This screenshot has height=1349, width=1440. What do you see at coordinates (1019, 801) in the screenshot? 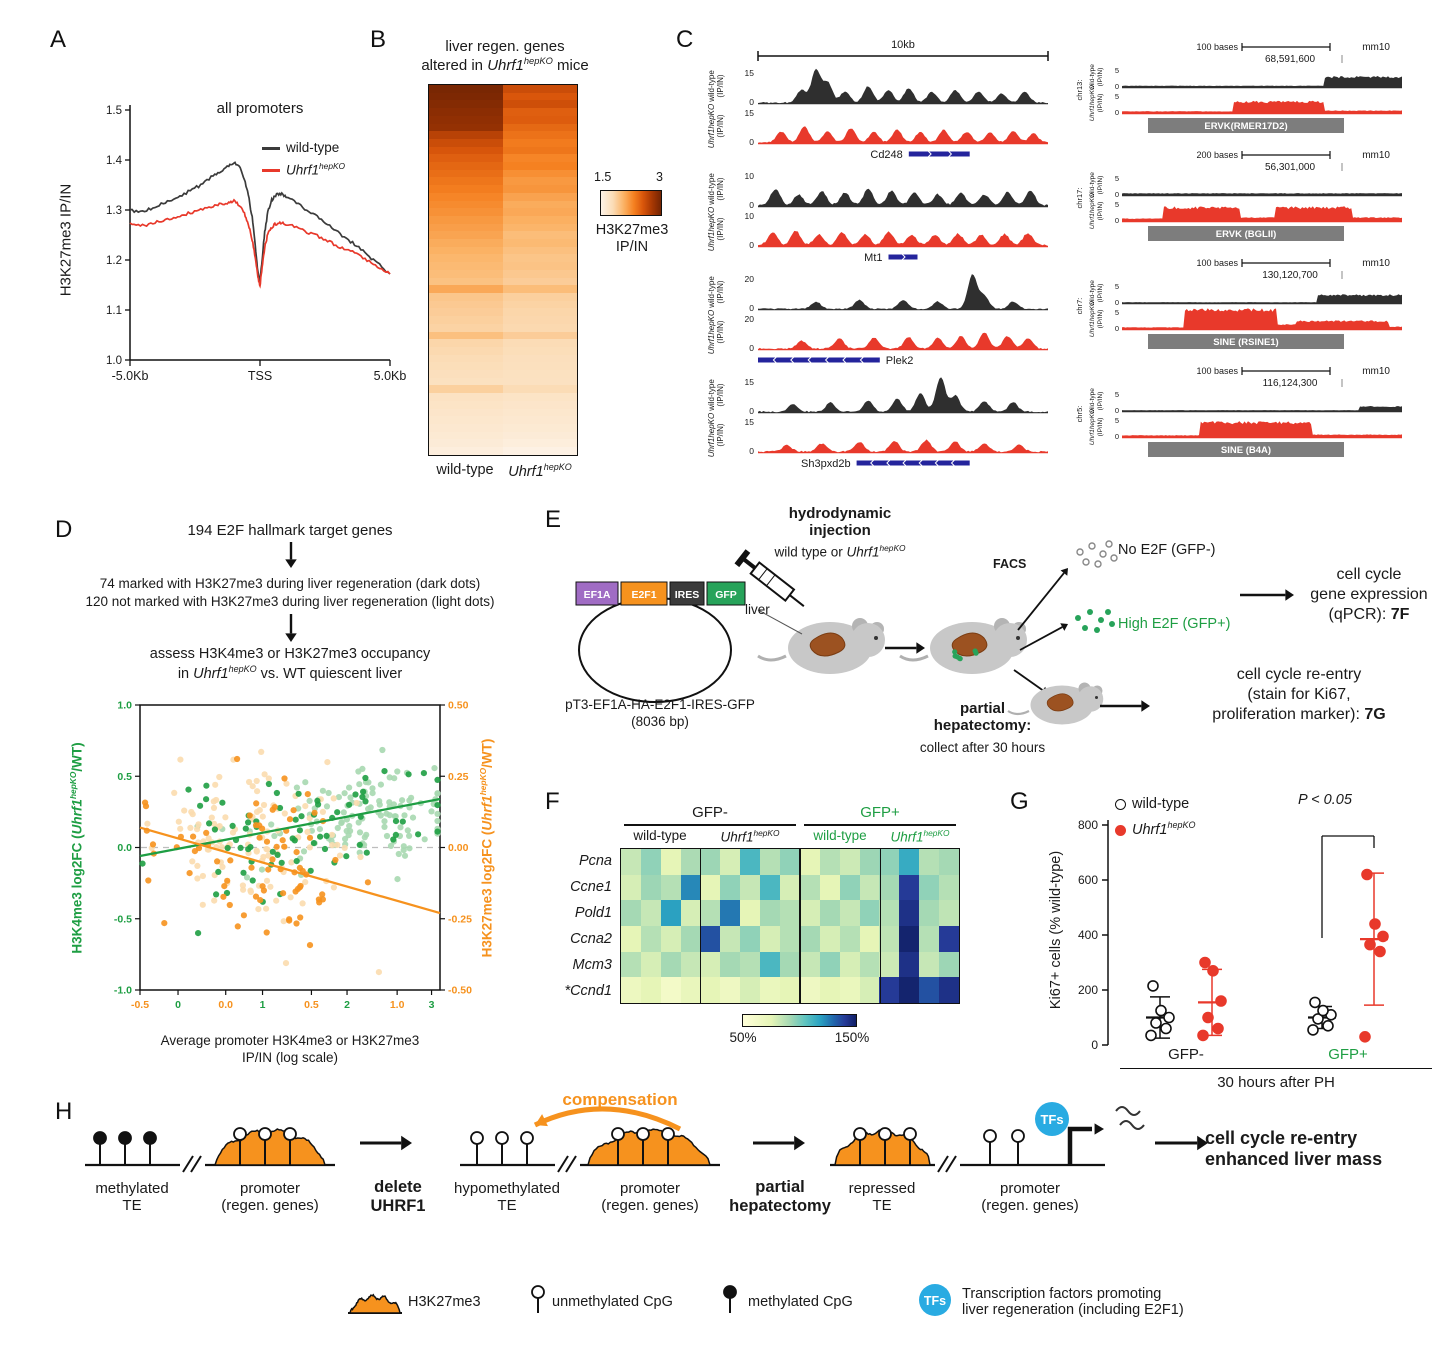
I see `panel-g-label: G` at bounding box center [1019, 801].